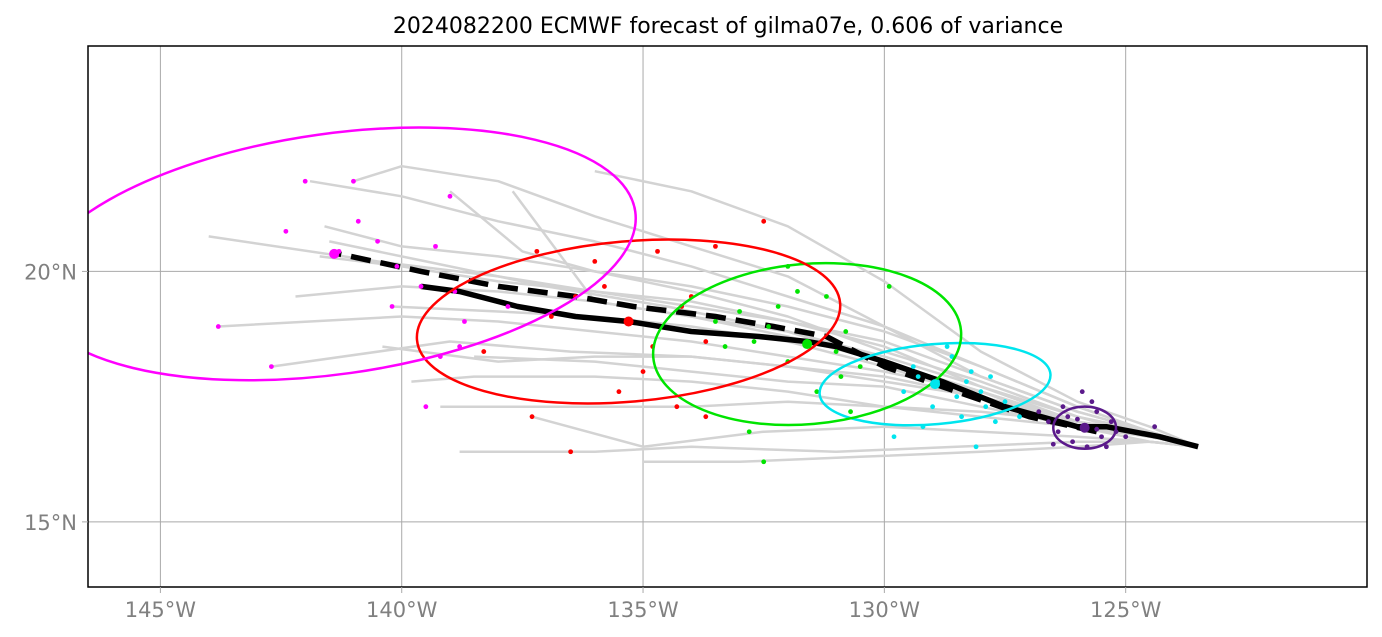 The height and width of the screenshot is (637, 1382). I want to click on y-tick-label: 20°N, so click(50, 272).